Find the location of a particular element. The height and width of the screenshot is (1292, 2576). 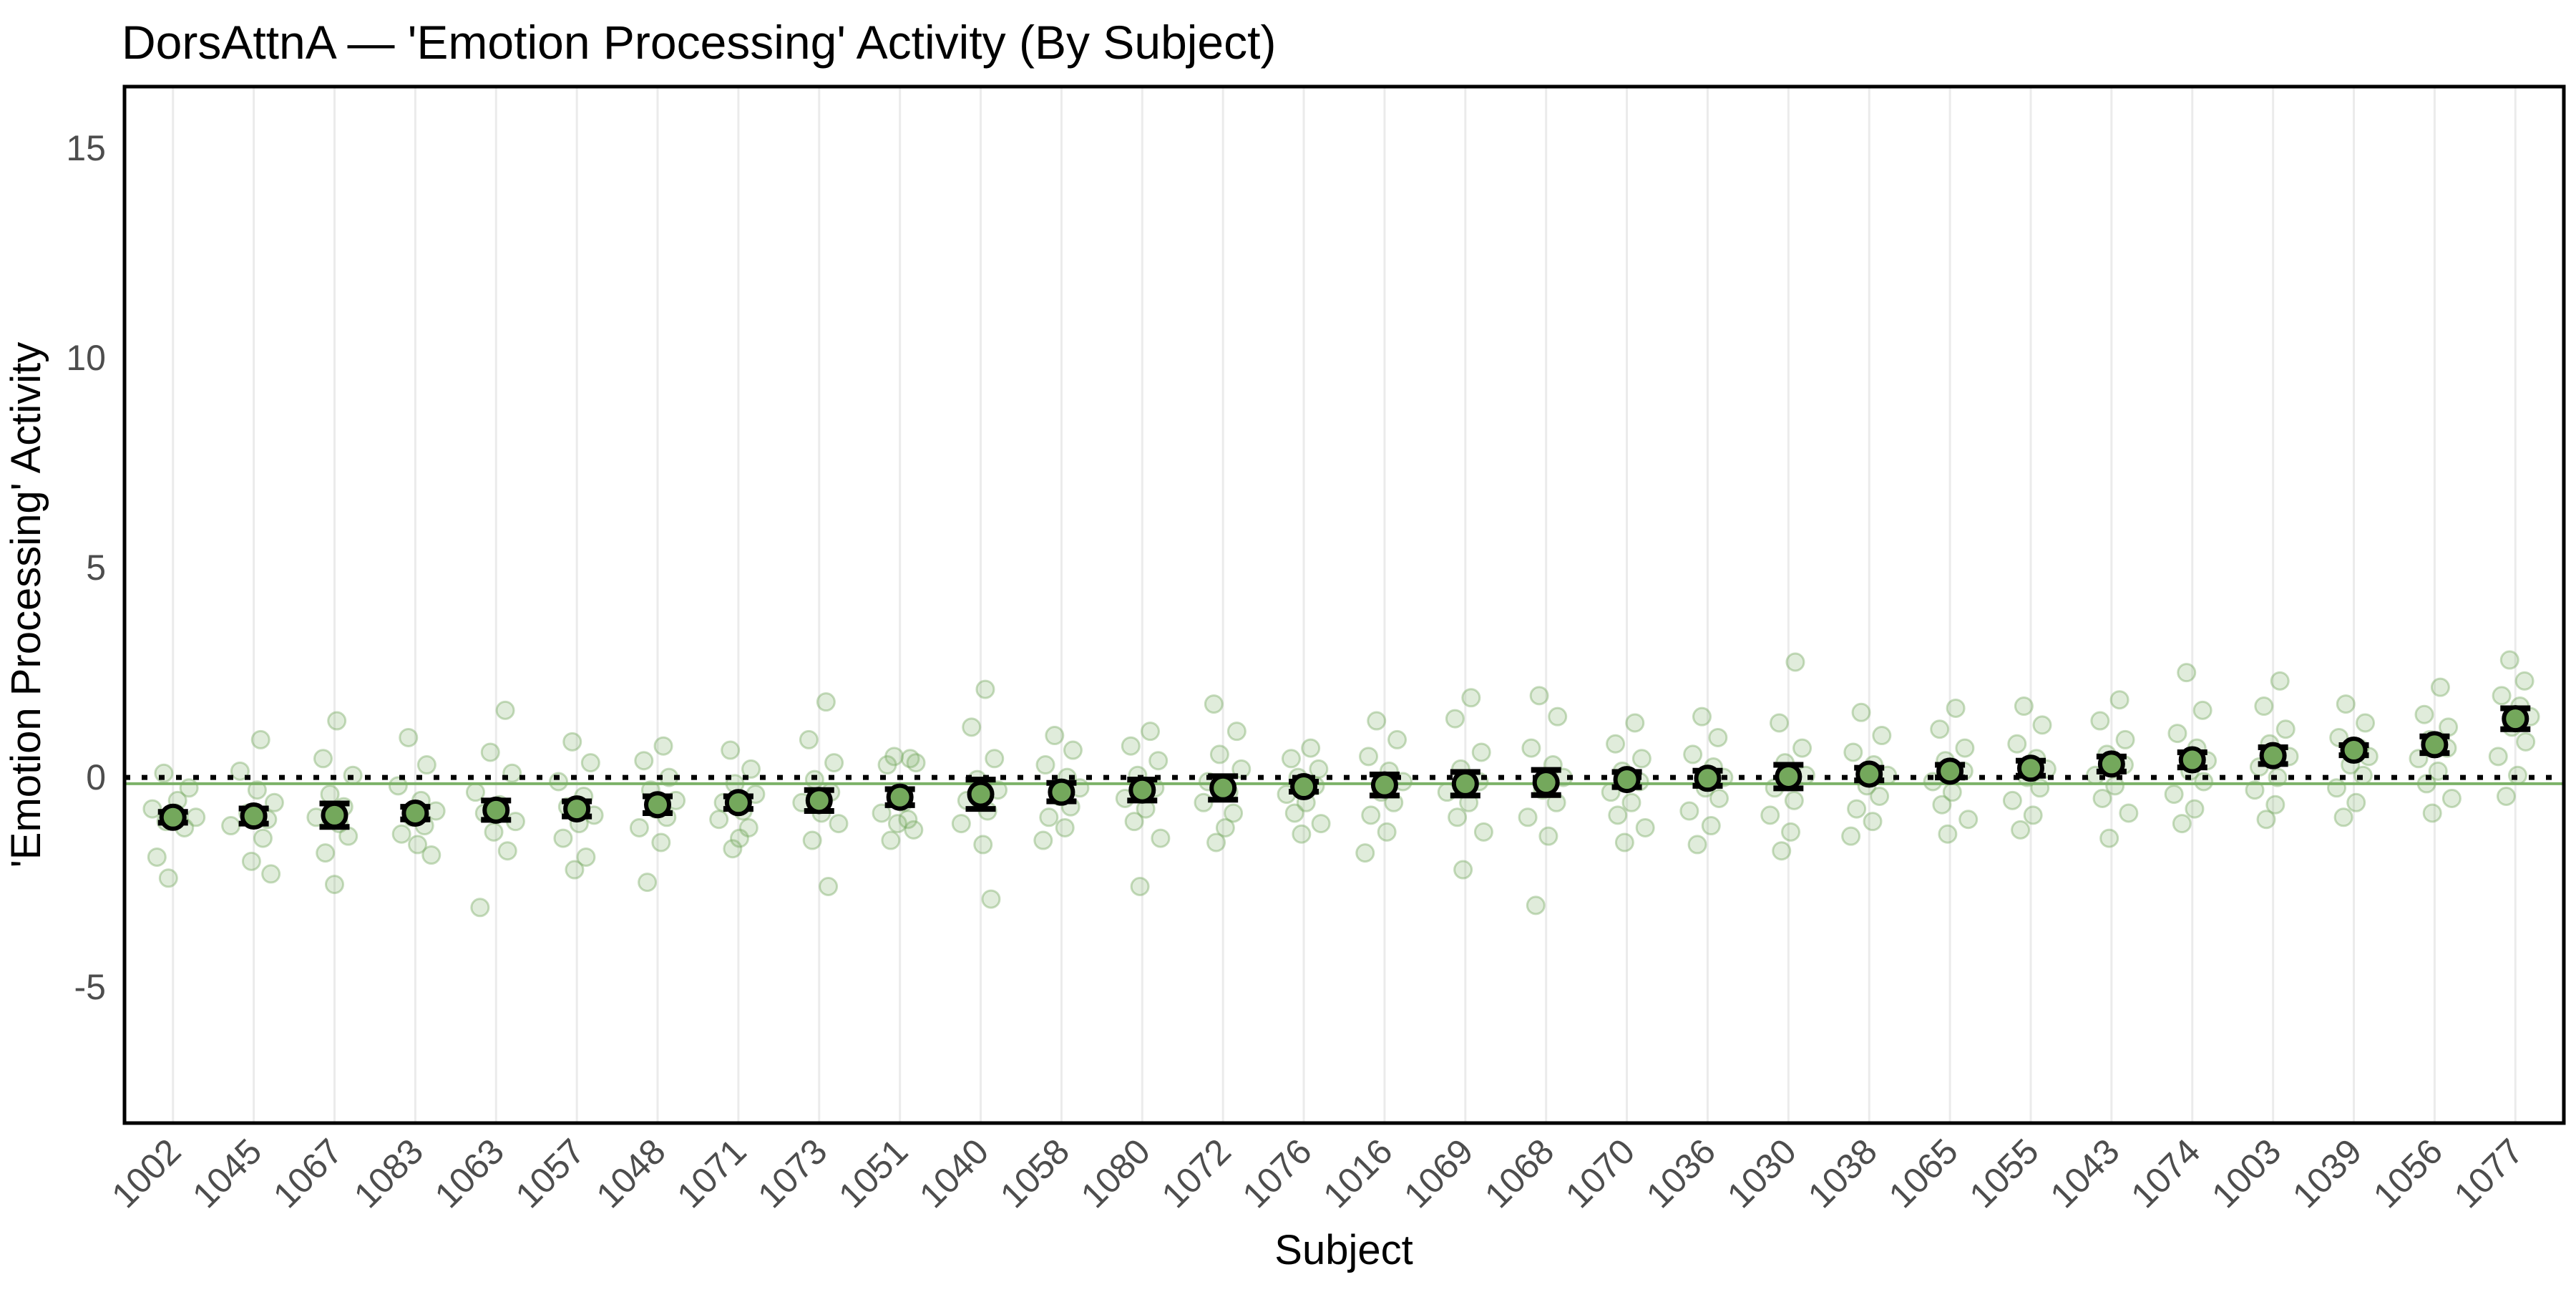

x-tick-label: 1074 is located at coordinates (2165, 1173).